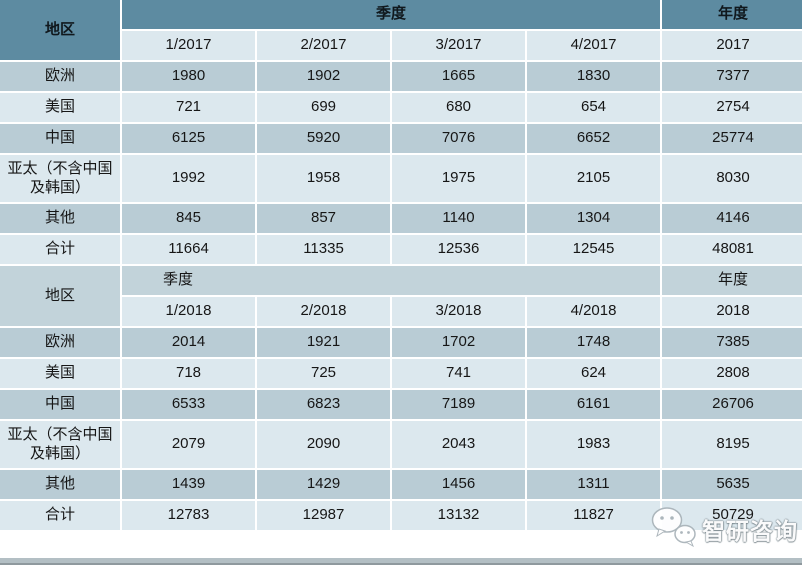 Image resolution: width=802 pixels, height=565 pixels. I want to click on column-header: 3/2017, so click(458, 45).